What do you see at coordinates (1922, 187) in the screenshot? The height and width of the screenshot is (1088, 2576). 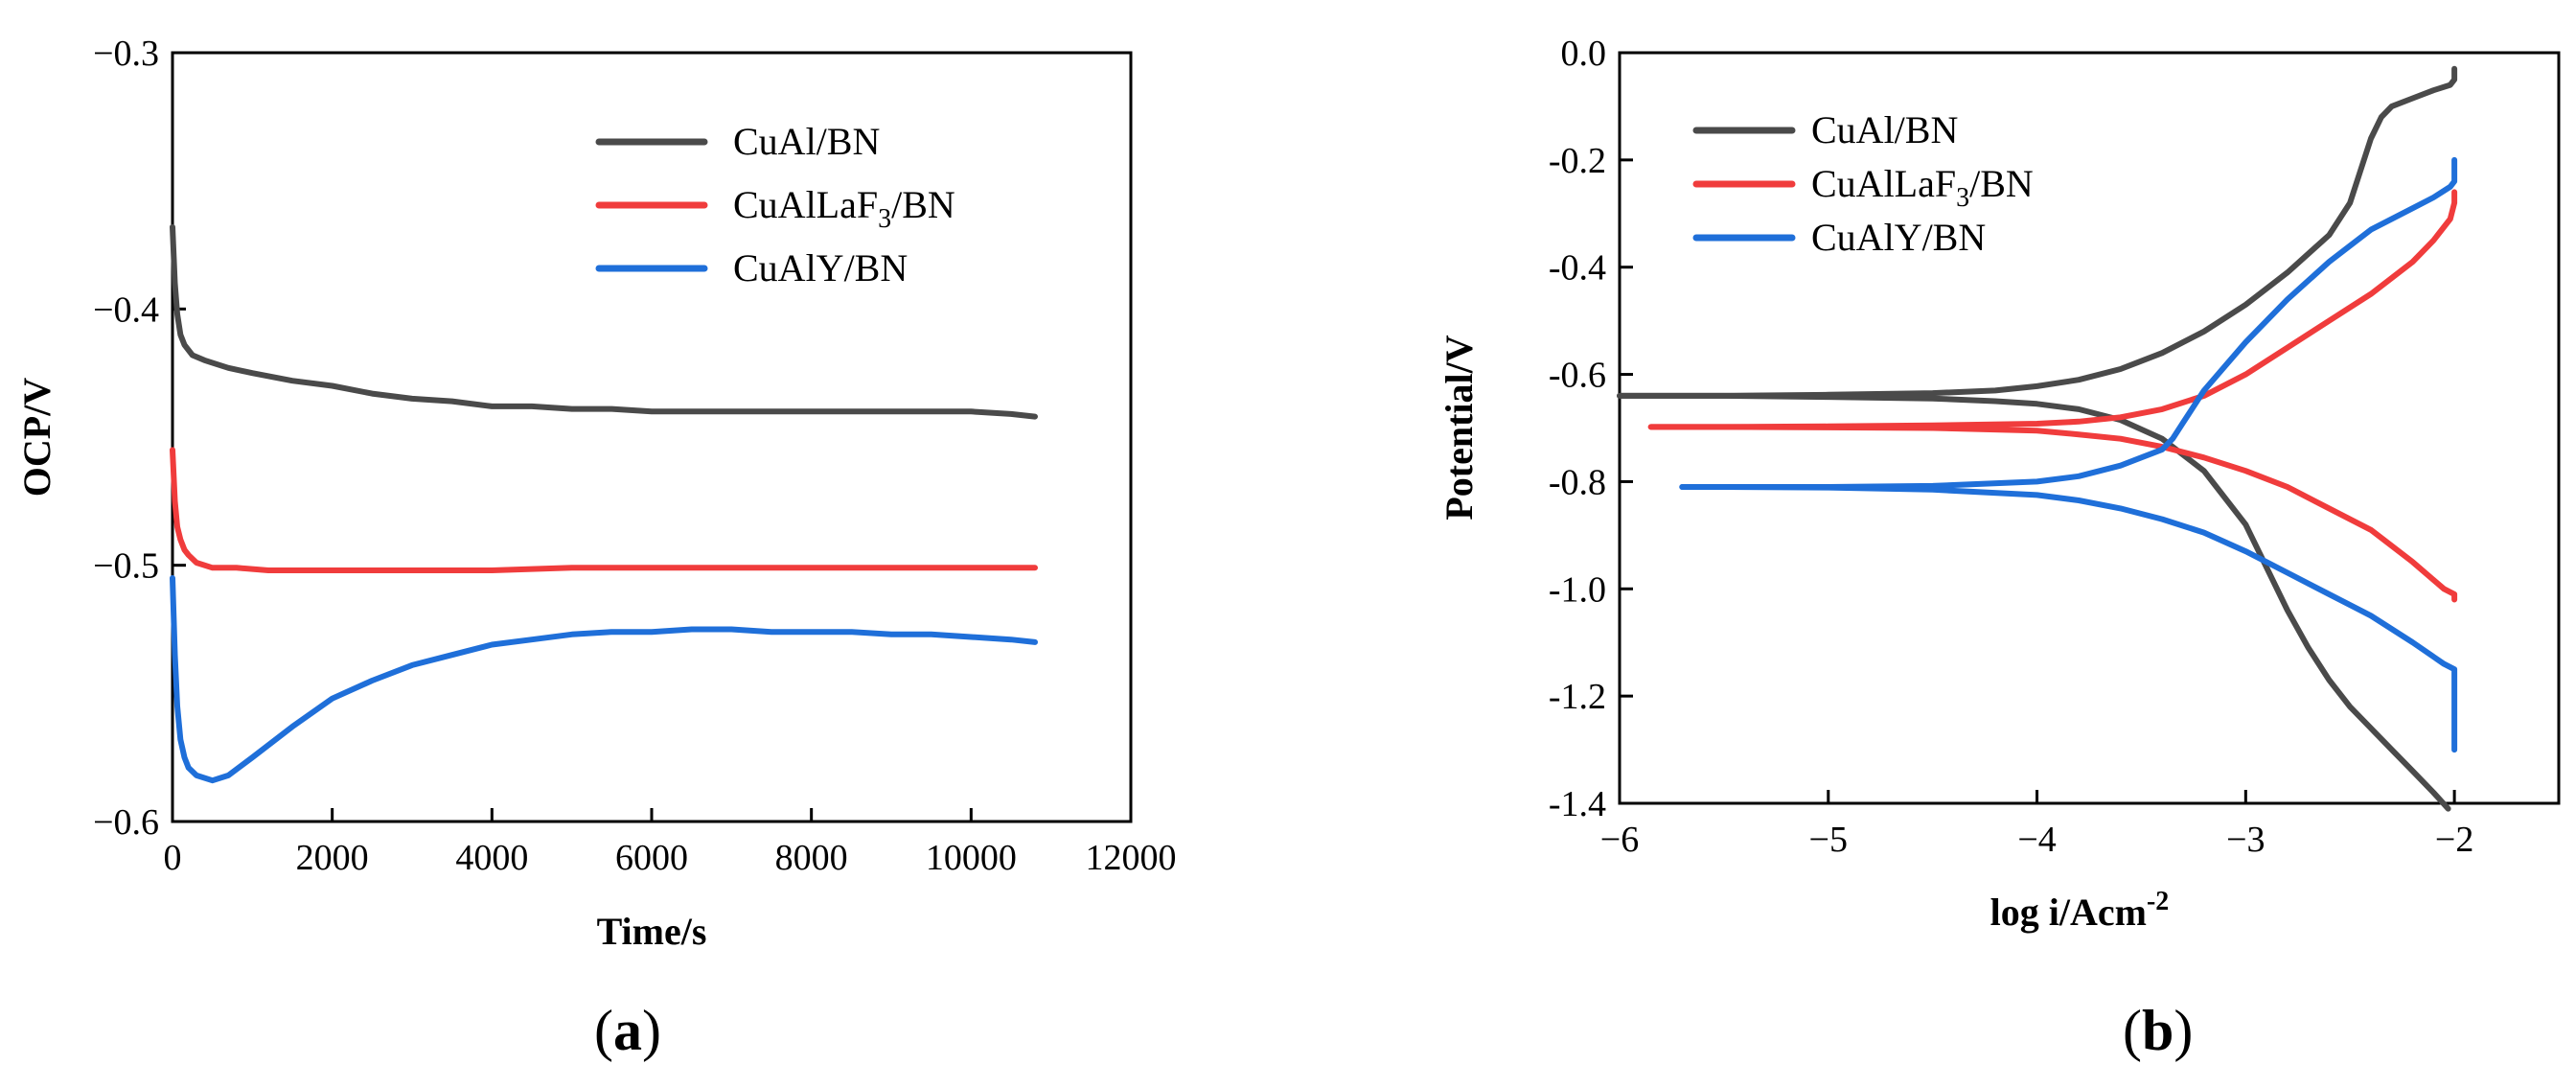 I see `chart-b-legend-label: CuAlLaF3/BN` at bounding box center [1922, 187].